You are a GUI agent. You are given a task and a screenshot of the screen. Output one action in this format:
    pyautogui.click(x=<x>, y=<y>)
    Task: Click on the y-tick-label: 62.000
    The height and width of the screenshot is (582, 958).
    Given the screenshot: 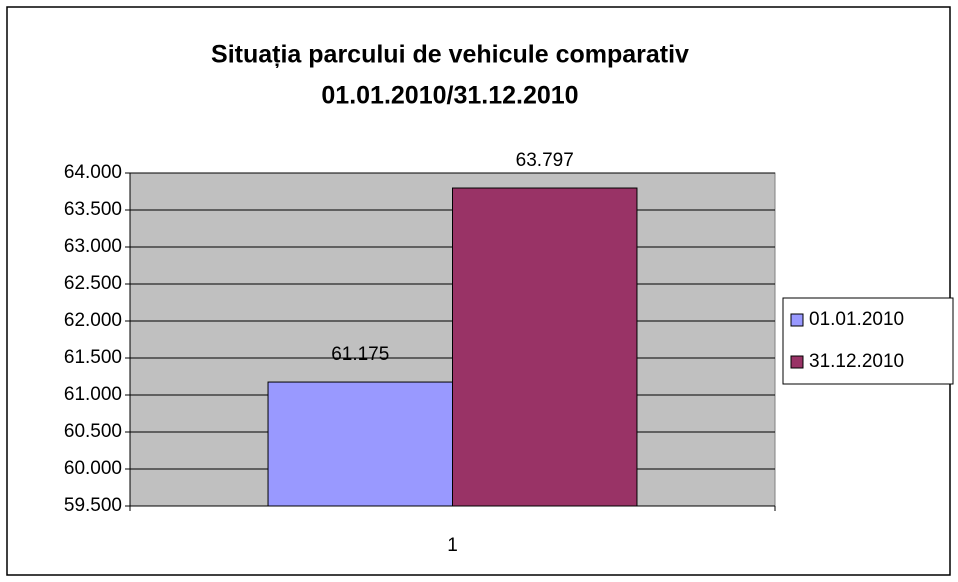 What is the action you would take?
    pyautogui.click(x=93, y=320)
    